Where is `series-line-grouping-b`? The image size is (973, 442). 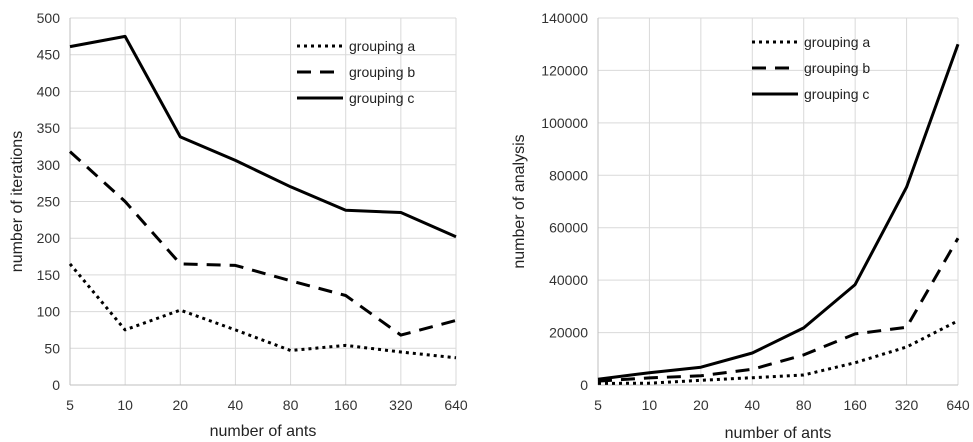
series-line-grouping-b is located at coordinates (778, 309).